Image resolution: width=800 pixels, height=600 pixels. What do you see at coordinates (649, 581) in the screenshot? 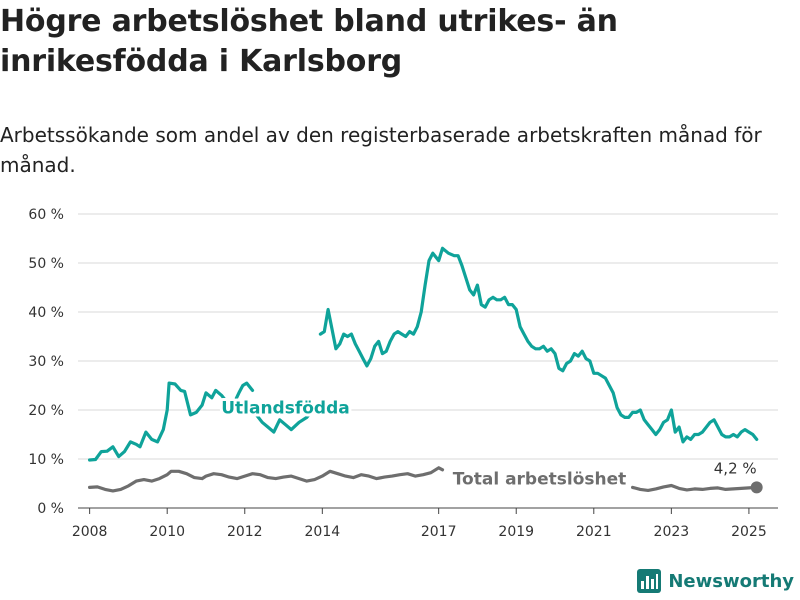
I see `newsworthy-bar-chart-icon` at bounding box center [649, 581].